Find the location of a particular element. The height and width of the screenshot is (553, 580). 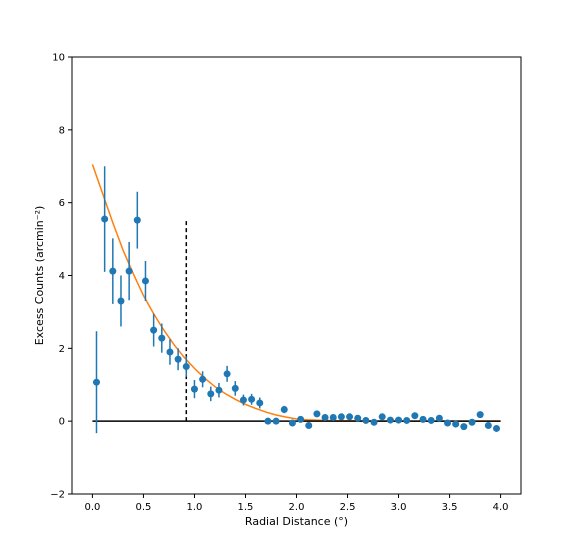

y-tick-label: 2 is located at coordinates (62, 349).